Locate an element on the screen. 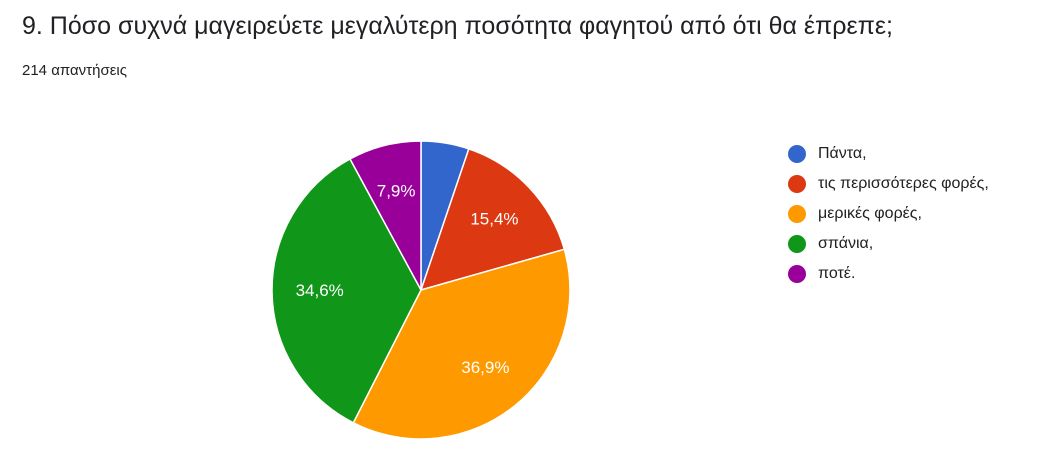 This screenshot has height=469, width=1041. legend-label: τις περισσότερες φορές, is located at coordinates (903, 183).